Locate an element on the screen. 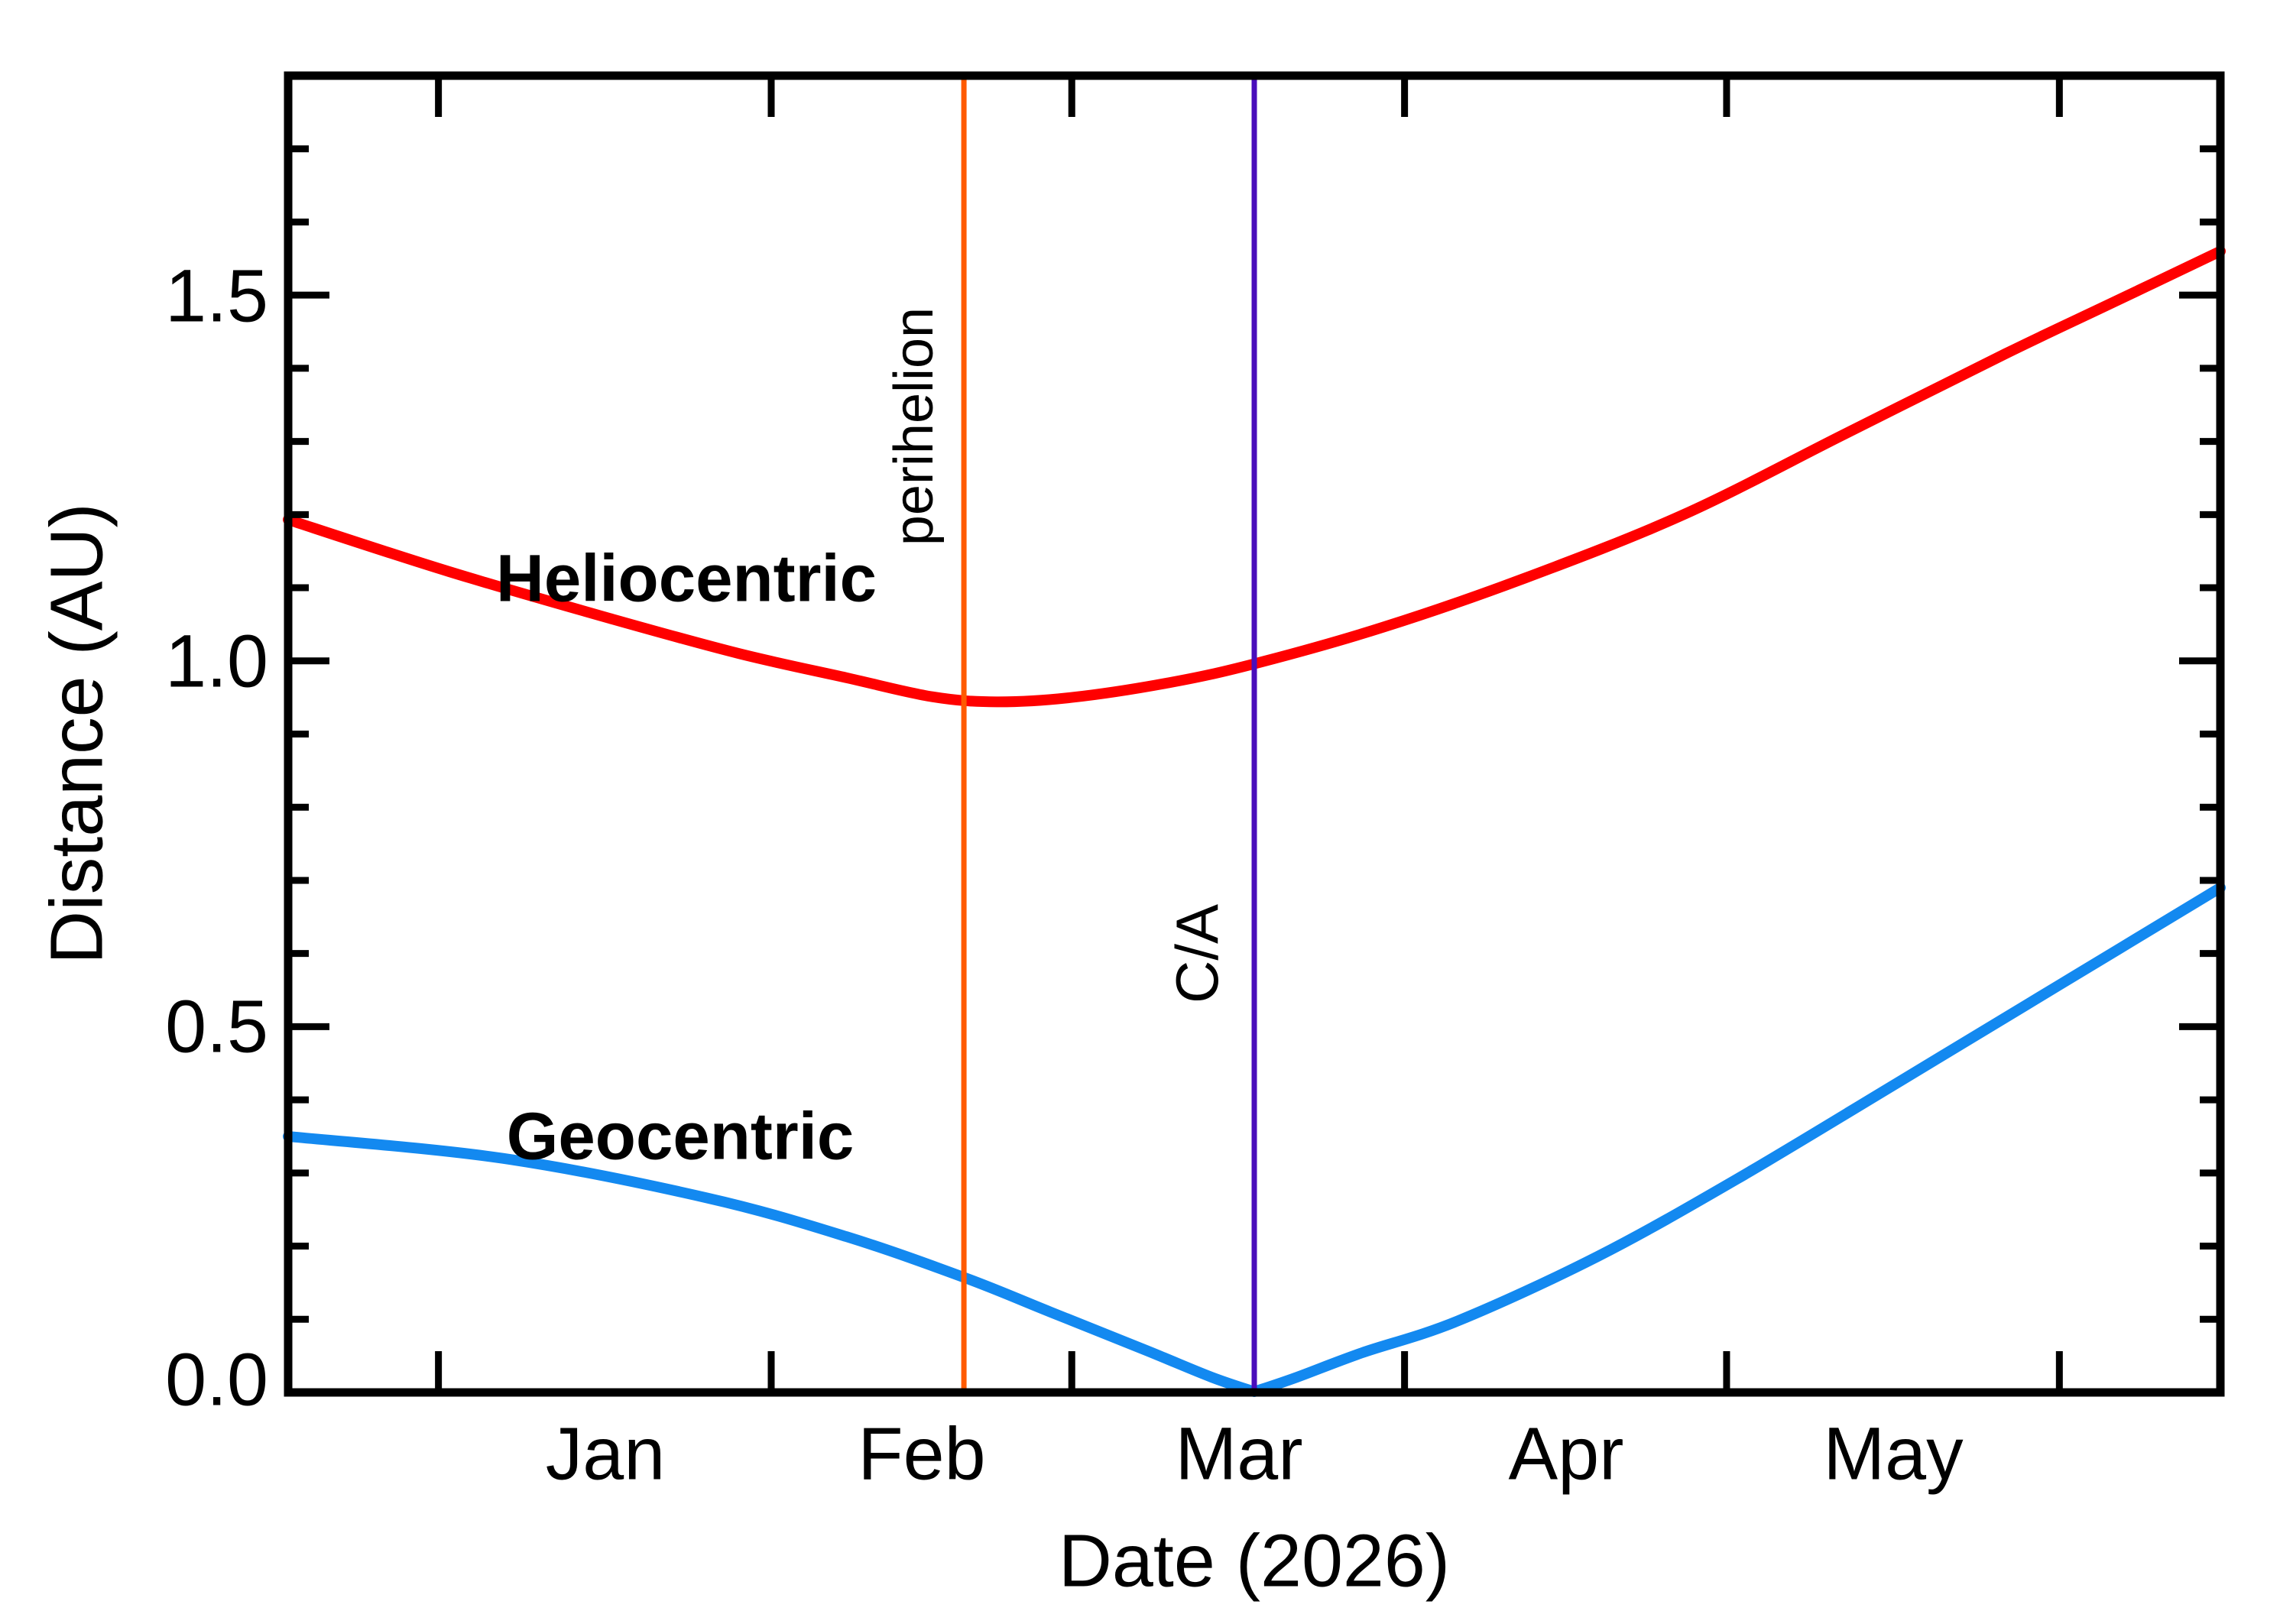  y-tick-label-1.0: 1.0 is located at coordinates (216, 661).